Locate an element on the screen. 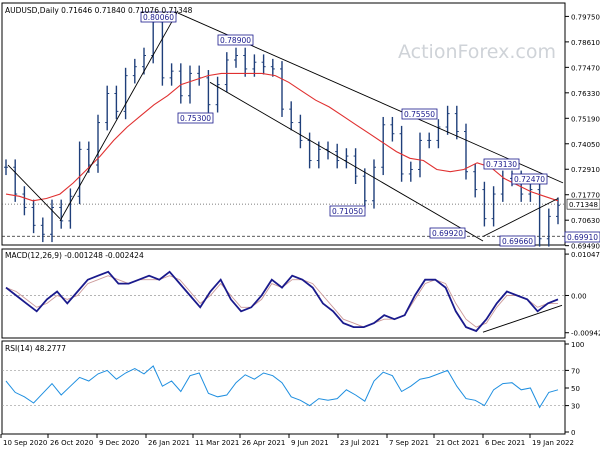 The height and width of the screenshot is (450, 600). macd-trendline is located at coordinates (522, 318).